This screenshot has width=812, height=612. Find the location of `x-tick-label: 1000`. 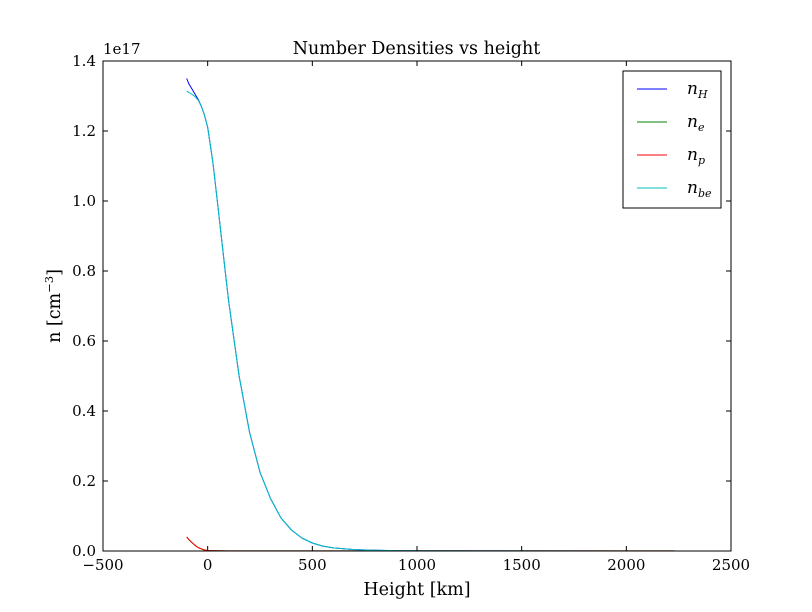

x-tick-label: 1000 is located at coordinates (417, 565).